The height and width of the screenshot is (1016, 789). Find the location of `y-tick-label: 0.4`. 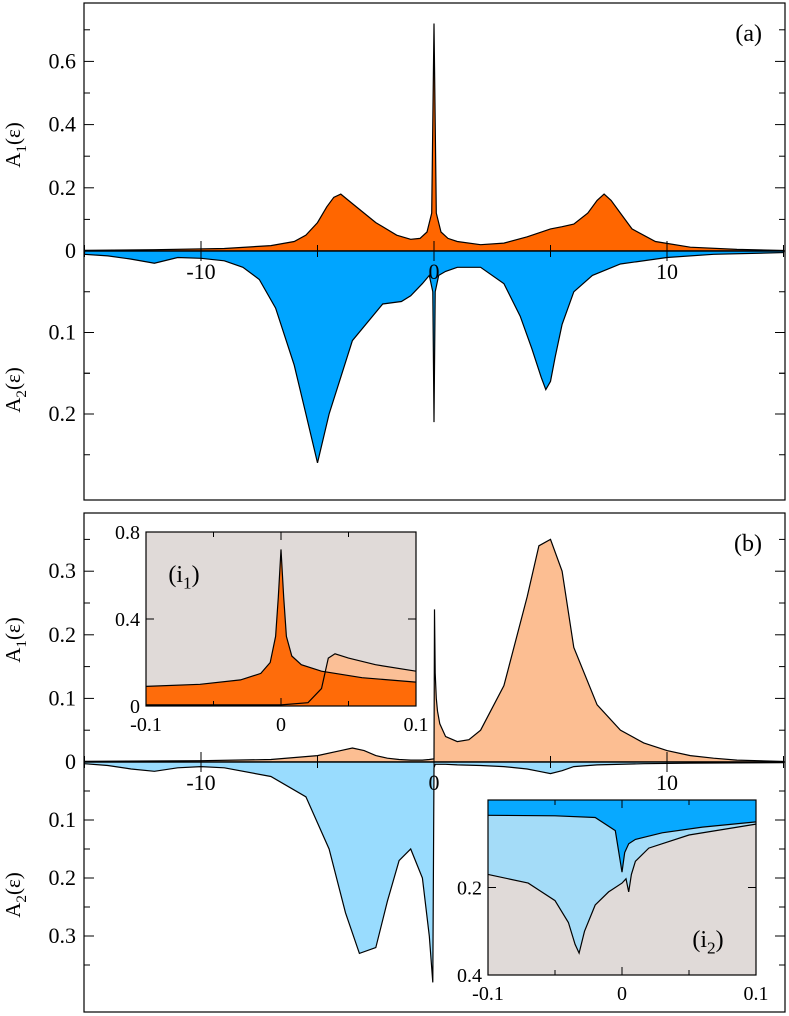

y-tick-label: 0.4 is located at coordinates (63, 124).